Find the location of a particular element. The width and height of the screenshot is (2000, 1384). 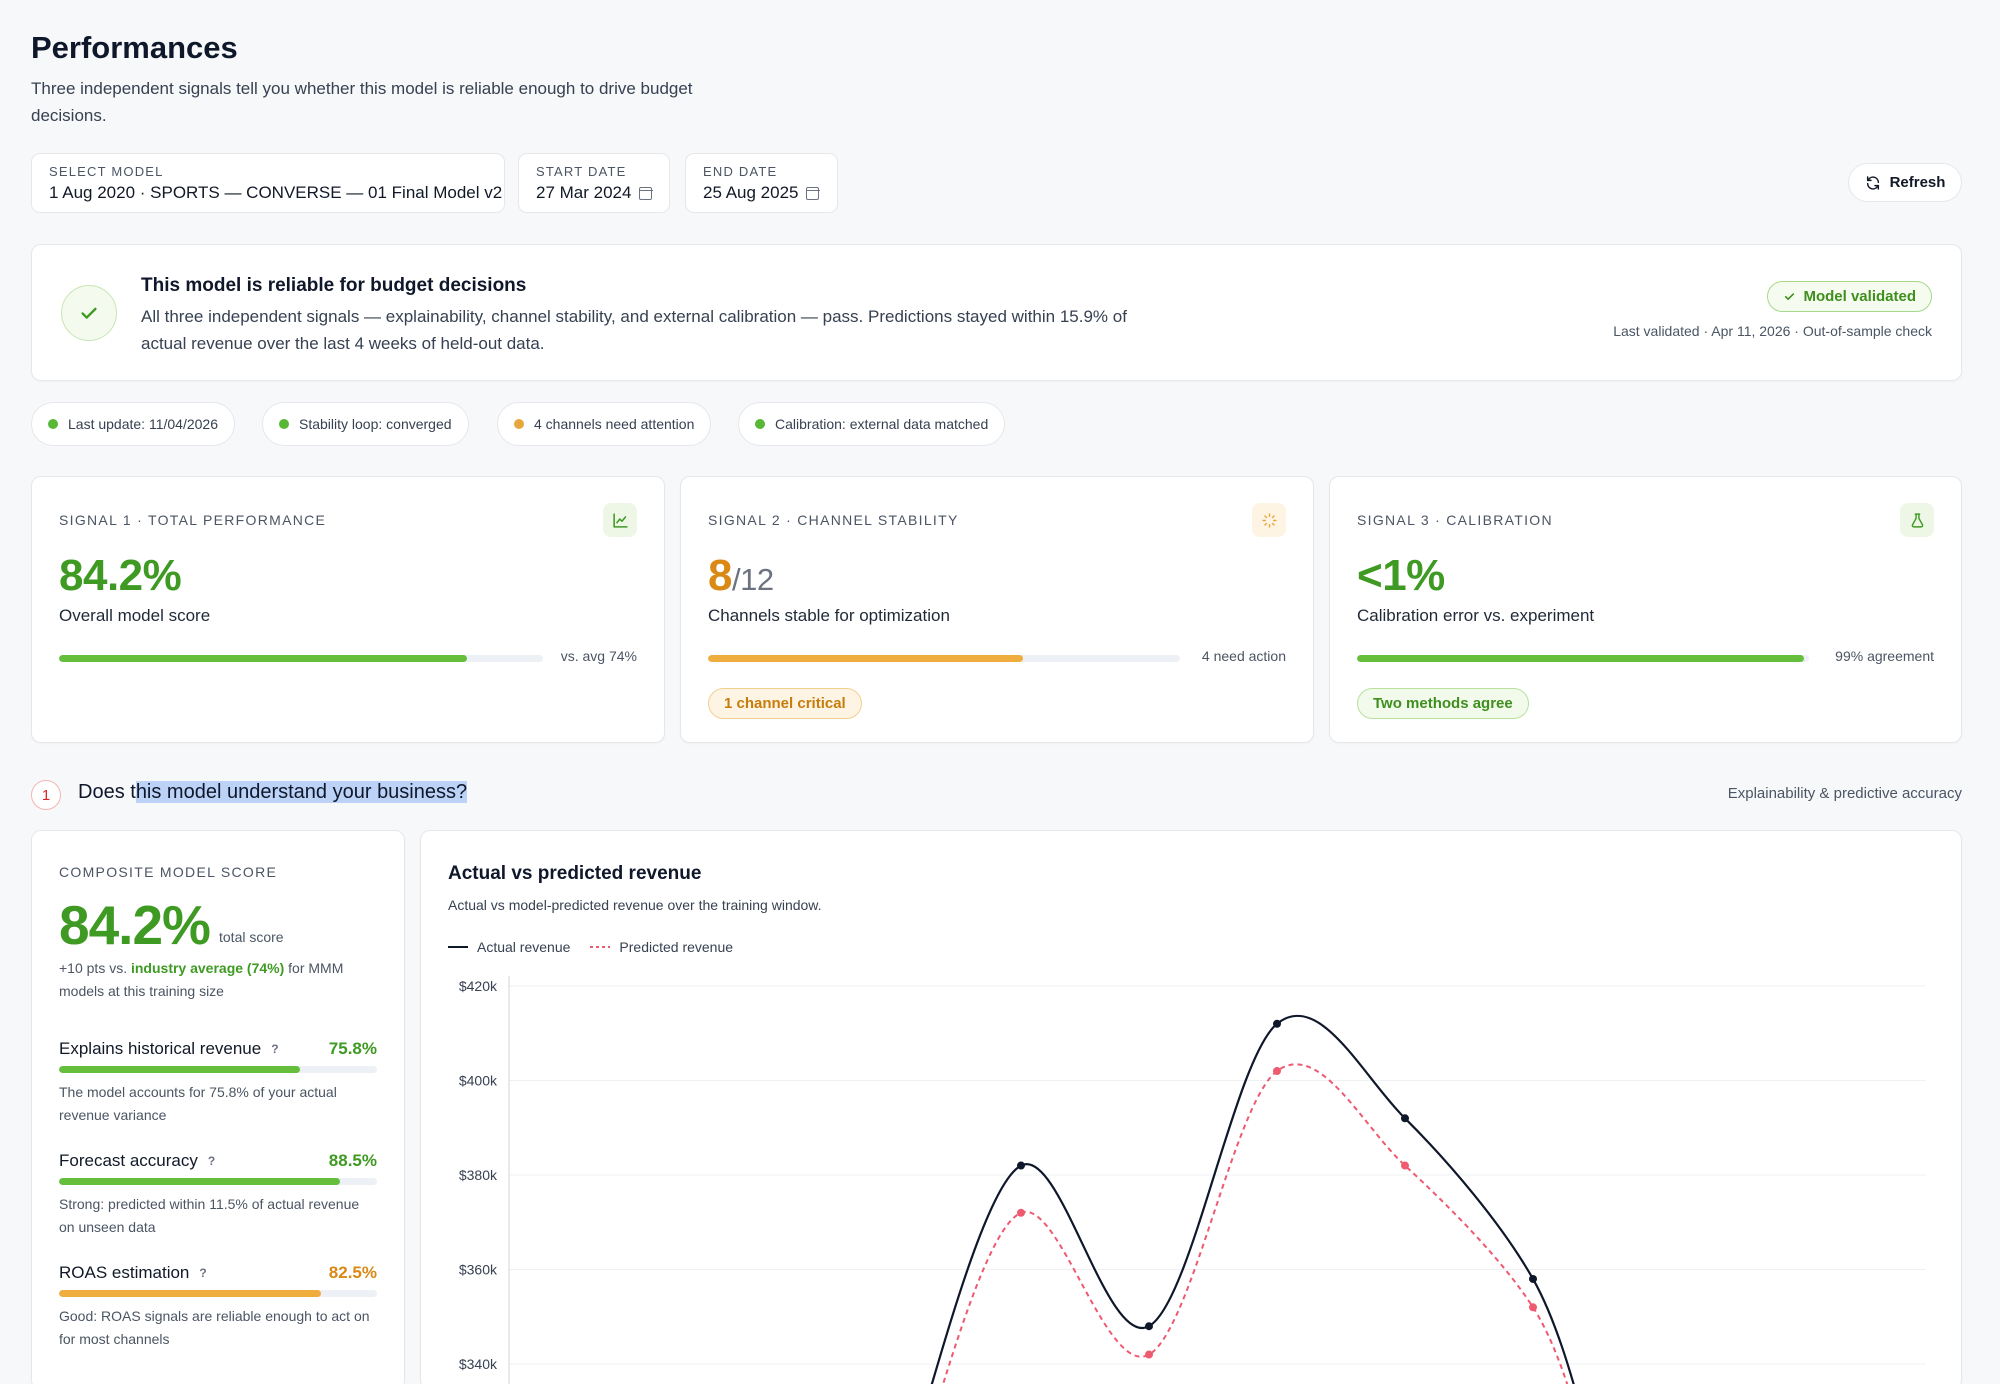

status-pill-label: Stability loop: converged is located at coordinates (375, 424).